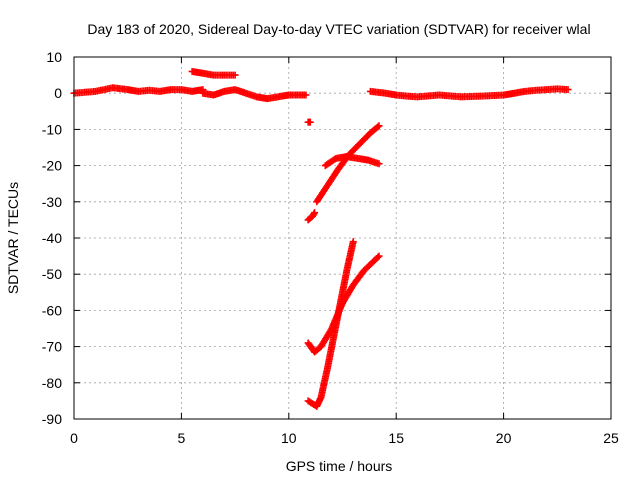  I want to click on y-tick-label: -50, so click(52, 274).